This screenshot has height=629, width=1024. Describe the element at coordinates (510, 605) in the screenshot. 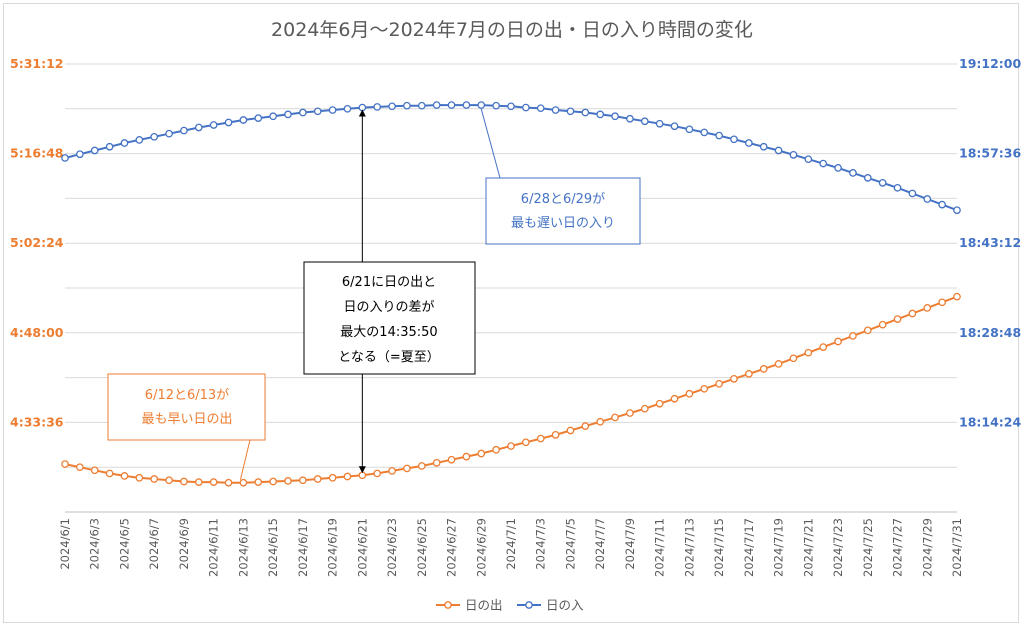

I see `legend: 日の出 日の入` at that location.